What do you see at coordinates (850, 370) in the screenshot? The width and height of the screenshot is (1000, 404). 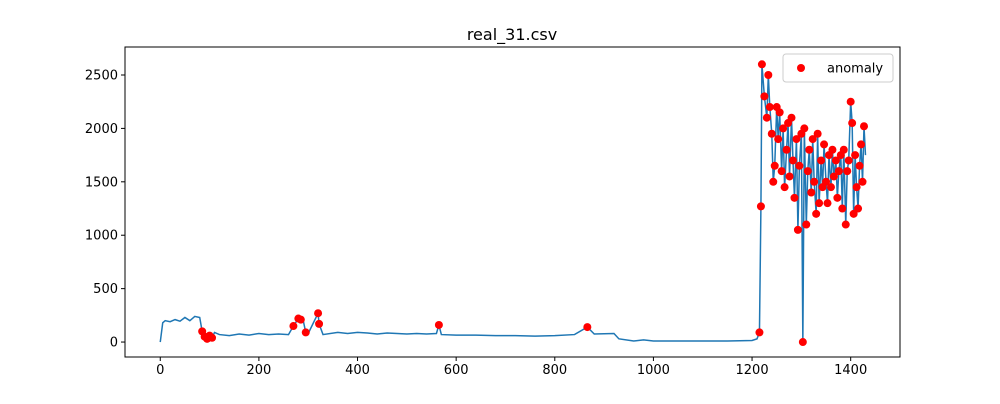 I see `x-tick-label: 1400` at bounding box center [850, 370].